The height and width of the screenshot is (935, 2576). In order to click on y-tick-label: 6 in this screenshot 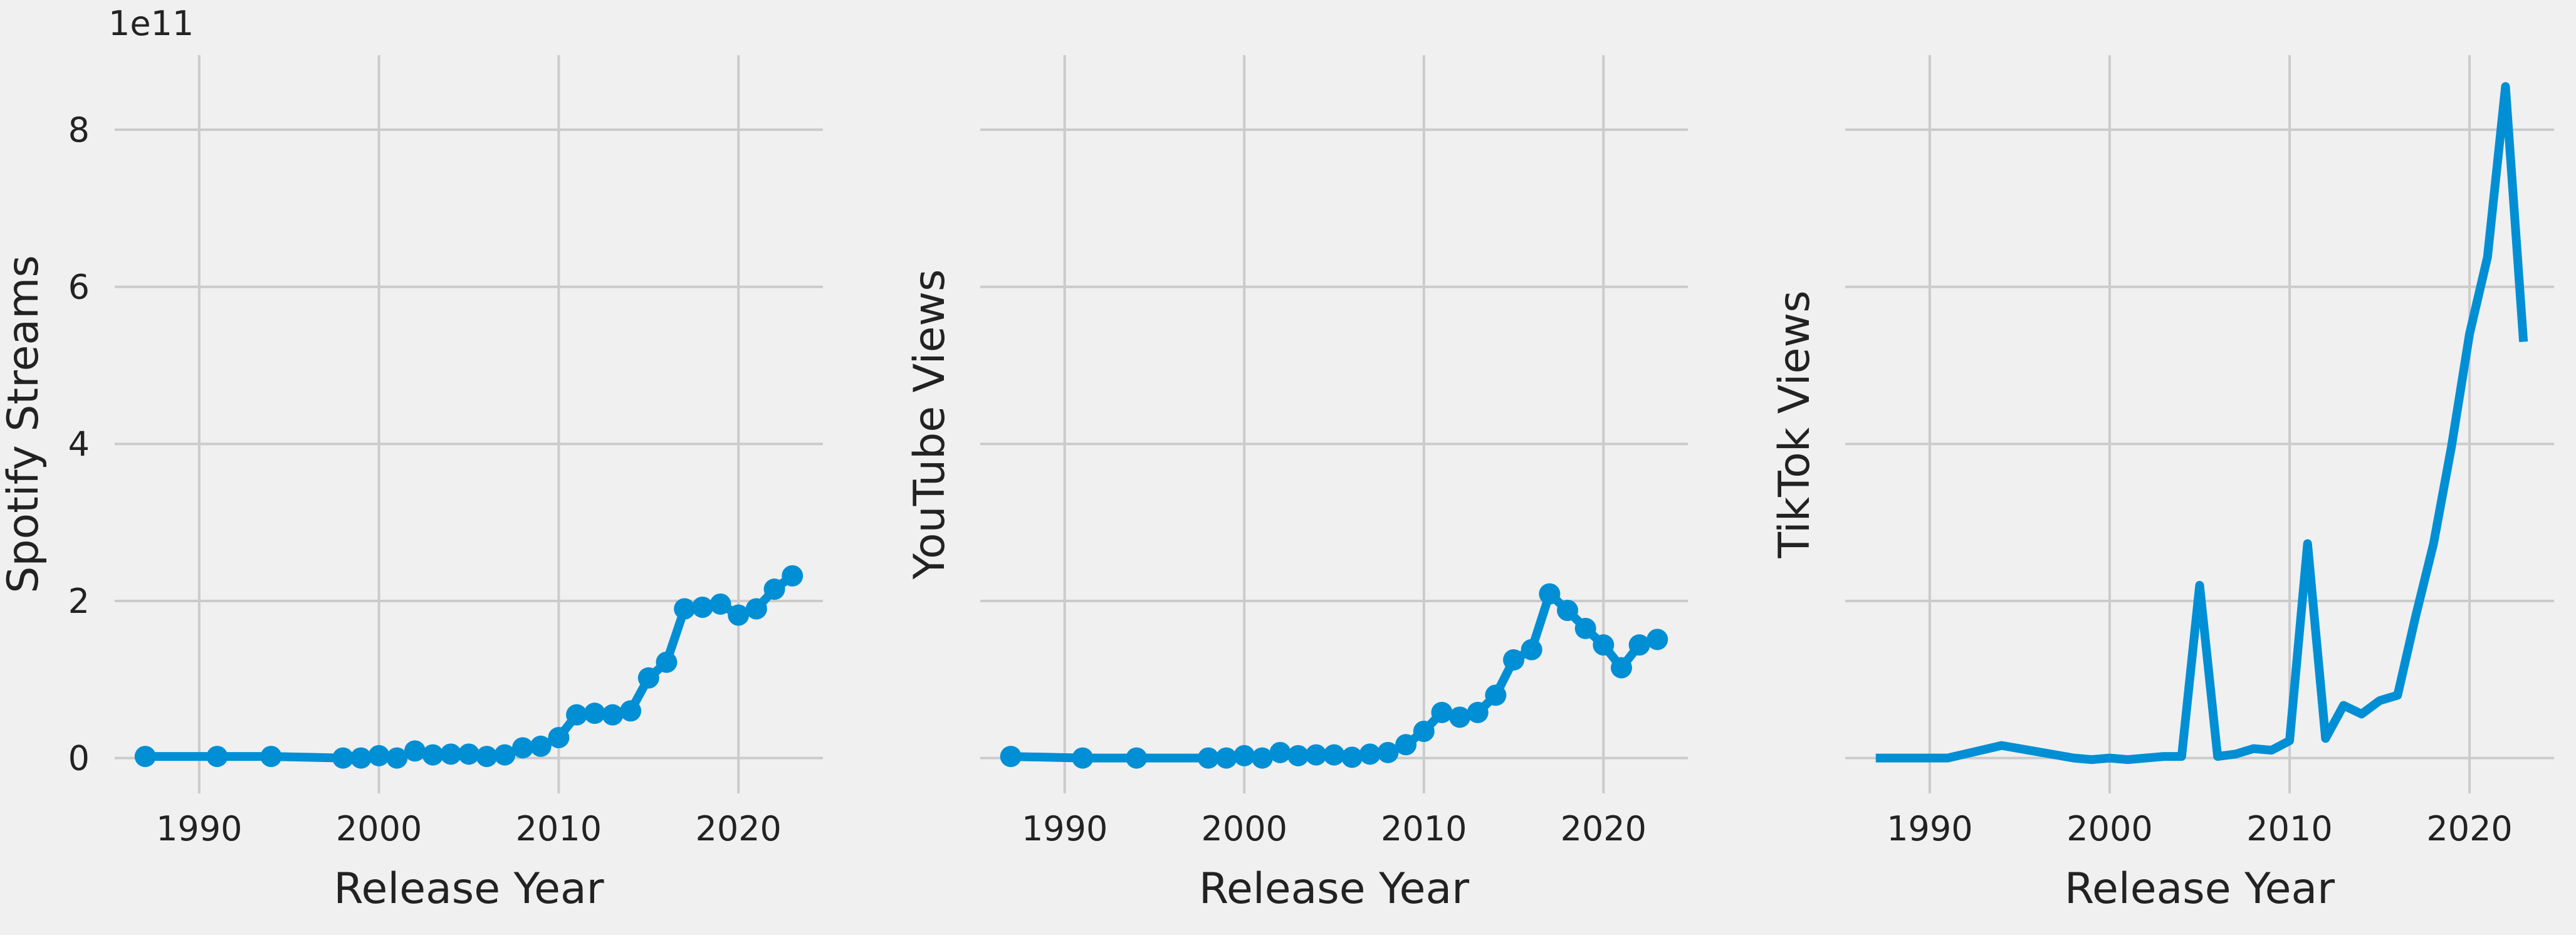, I will do `click(79, 287)`.